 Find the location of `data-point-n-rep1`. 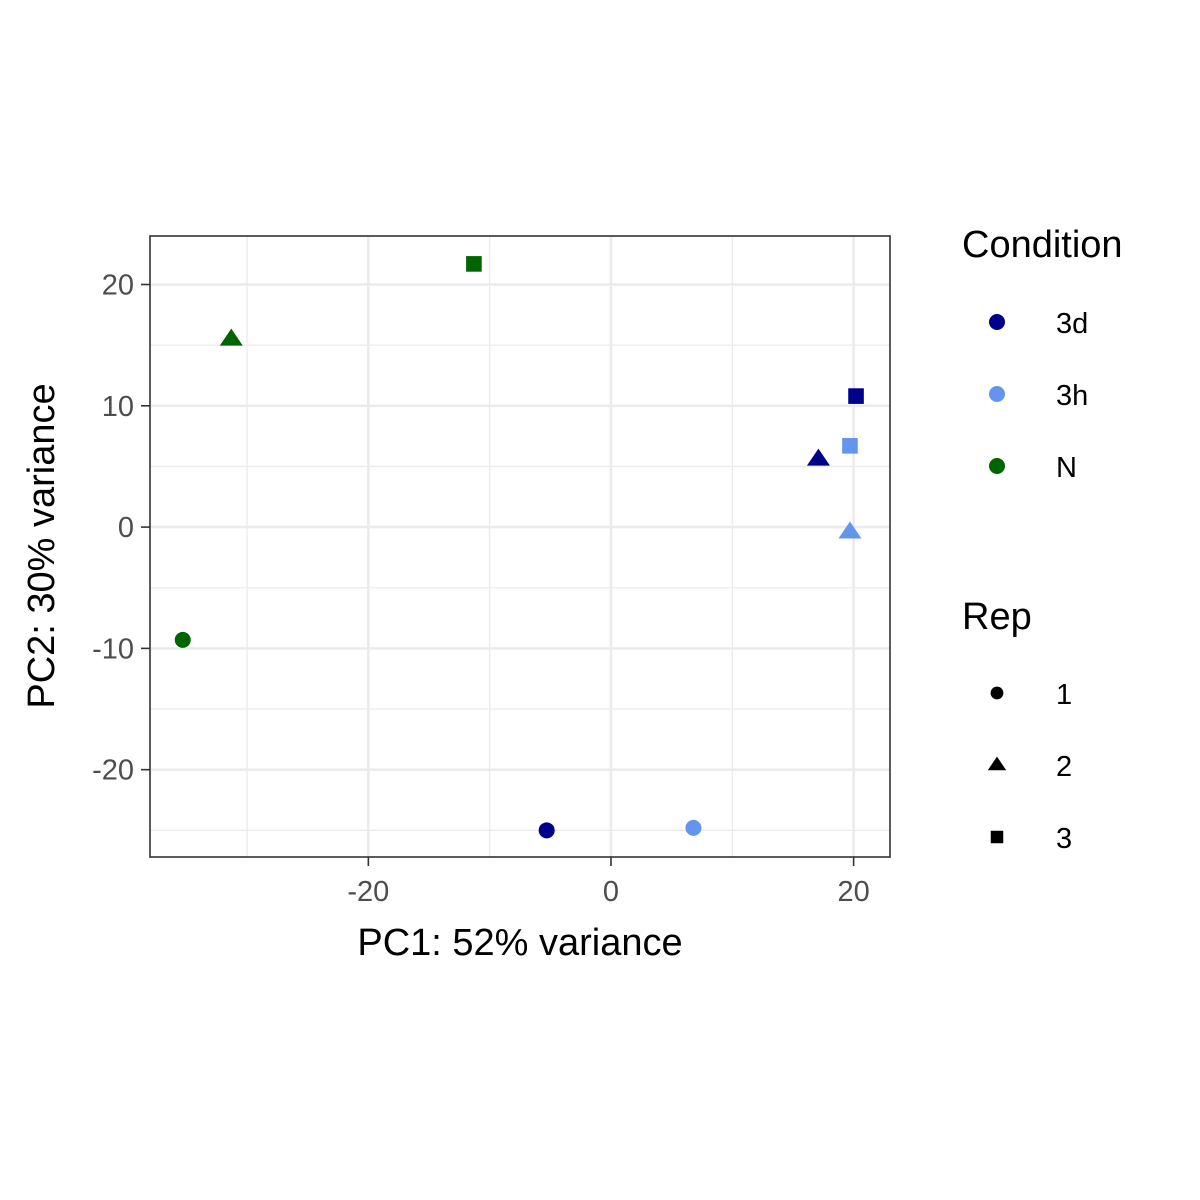

data-point-n-rep1 is located at coordinates (182, 639).